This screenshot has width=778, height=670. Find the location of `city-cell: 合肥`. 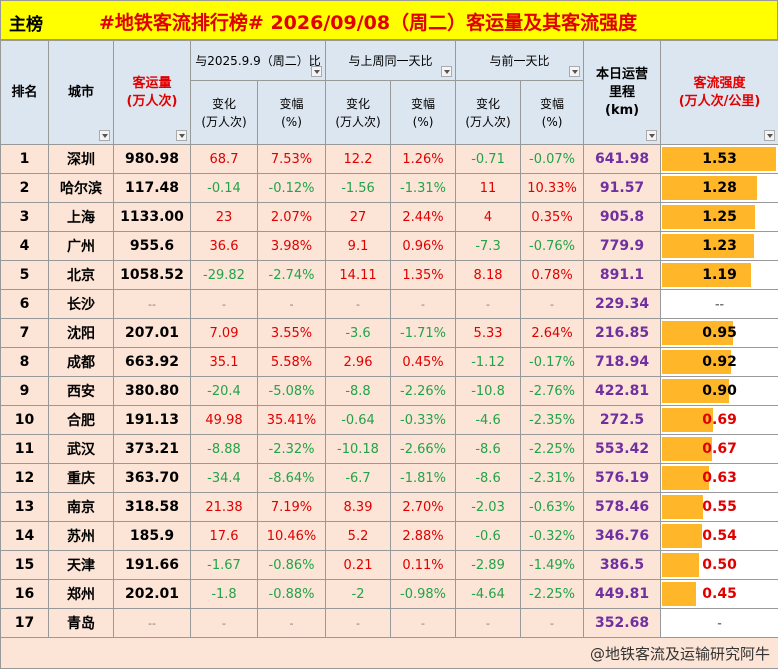

city-cell: 合肥 is located at coordinates (81, 420).